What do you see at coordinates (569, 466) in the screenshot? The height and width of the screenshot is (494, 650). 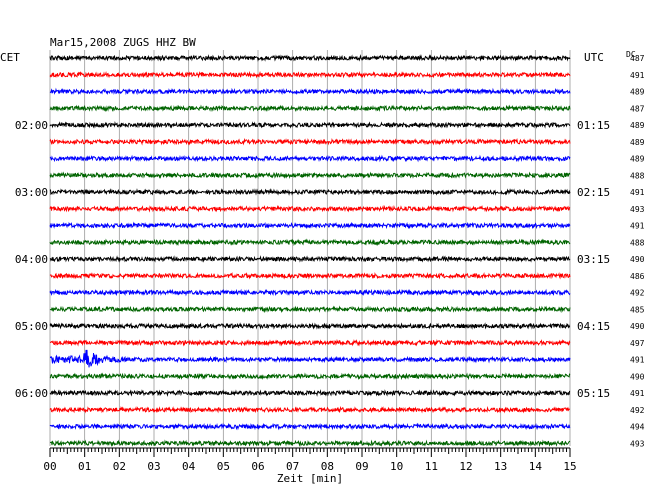 I see `x-tick-label-15: 15` at bounding box center [569, 466].